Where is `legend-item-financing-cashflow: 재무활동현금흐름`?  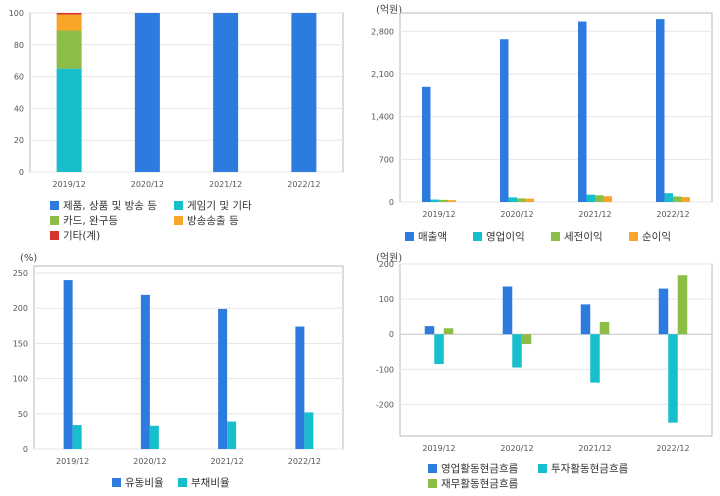
legend-item-financing-cashflow: 재무활동현금흐름 is located at coordinates (473, 483).